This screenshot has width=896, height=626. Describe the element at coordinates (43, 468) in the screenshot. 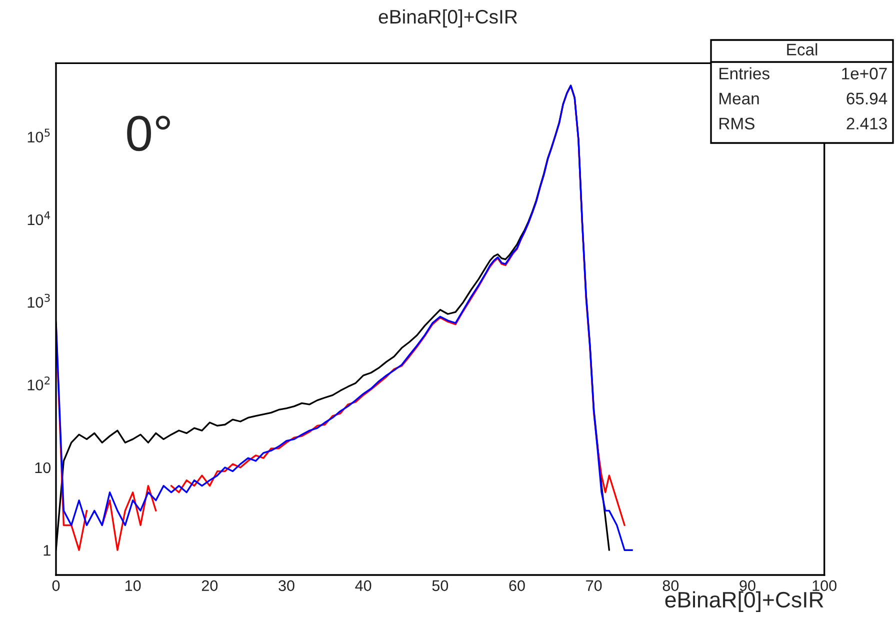

I see `y-tick-label: 10` at that location.